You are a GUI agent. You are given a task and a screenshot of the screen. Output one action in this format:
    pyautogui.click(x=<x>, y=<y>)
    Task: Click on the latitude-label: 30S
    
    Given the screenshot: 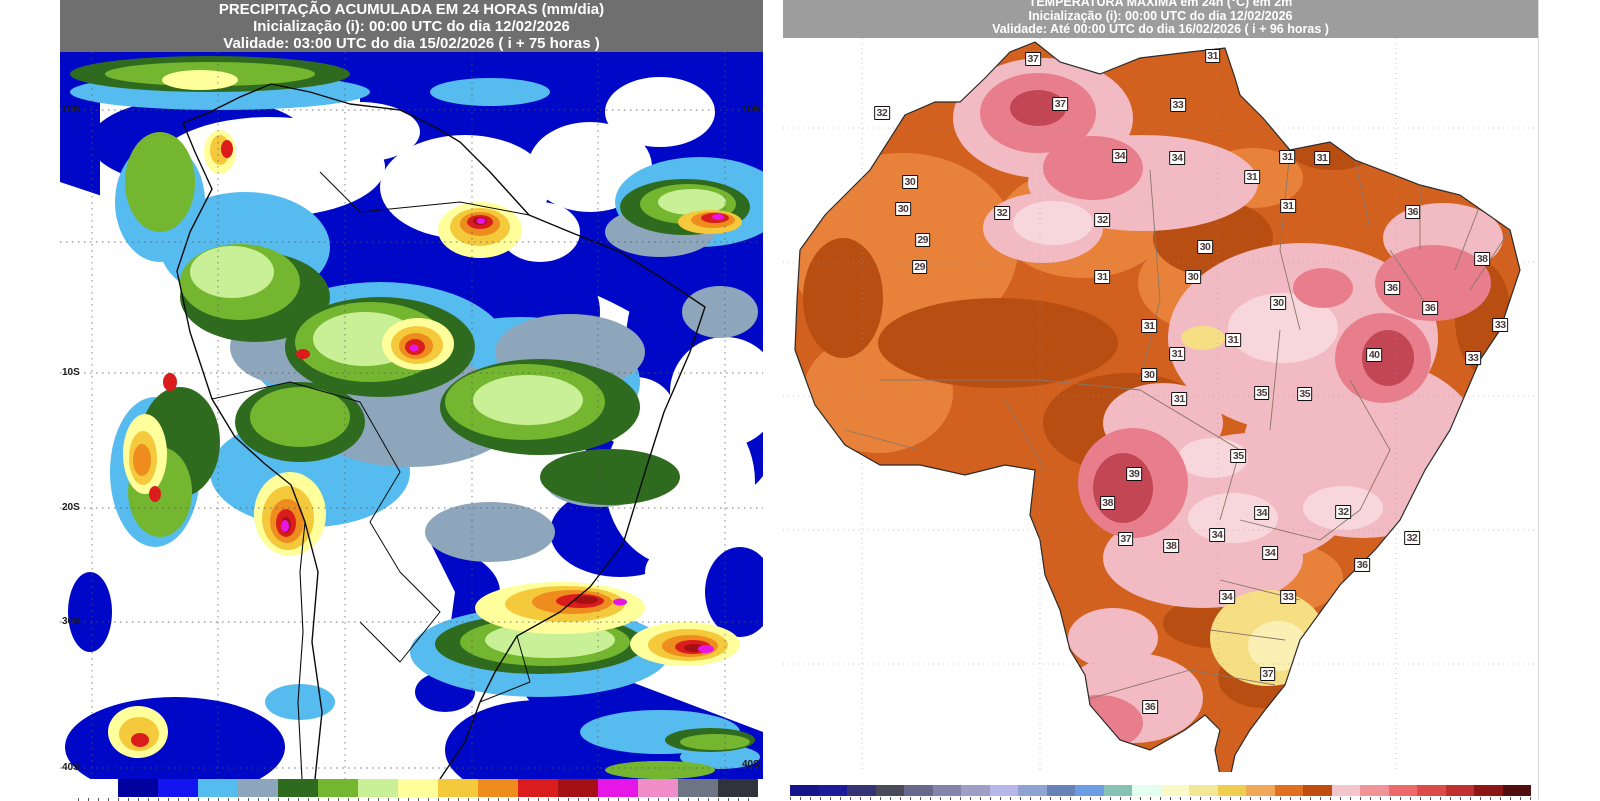 What is the action you would take?
    pyautogui.click(x=71, y=621)
    